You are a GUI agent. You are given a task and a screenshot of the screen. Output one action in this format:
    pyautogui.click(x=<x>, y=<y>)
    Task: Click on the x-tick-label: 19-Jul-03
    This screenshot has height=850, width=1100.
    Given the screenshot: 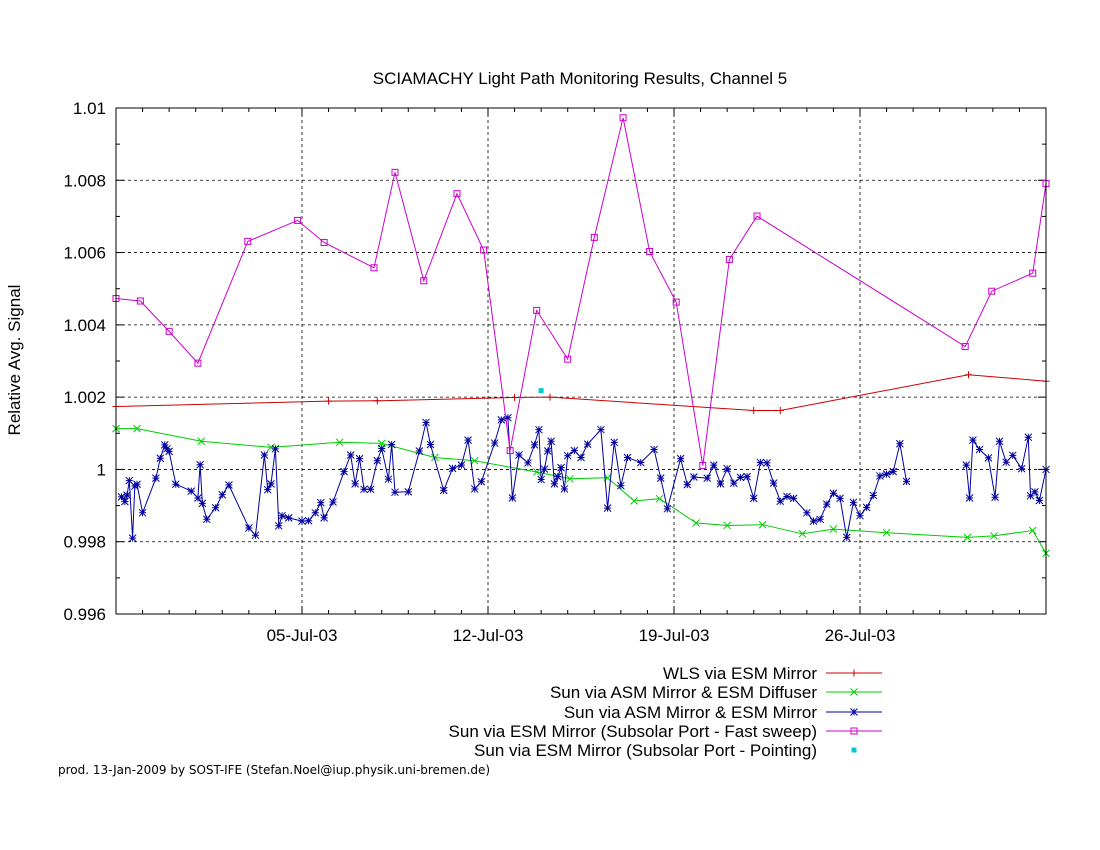 What is the action you would take?
    pyautogui.click(x=674, y=635)
    